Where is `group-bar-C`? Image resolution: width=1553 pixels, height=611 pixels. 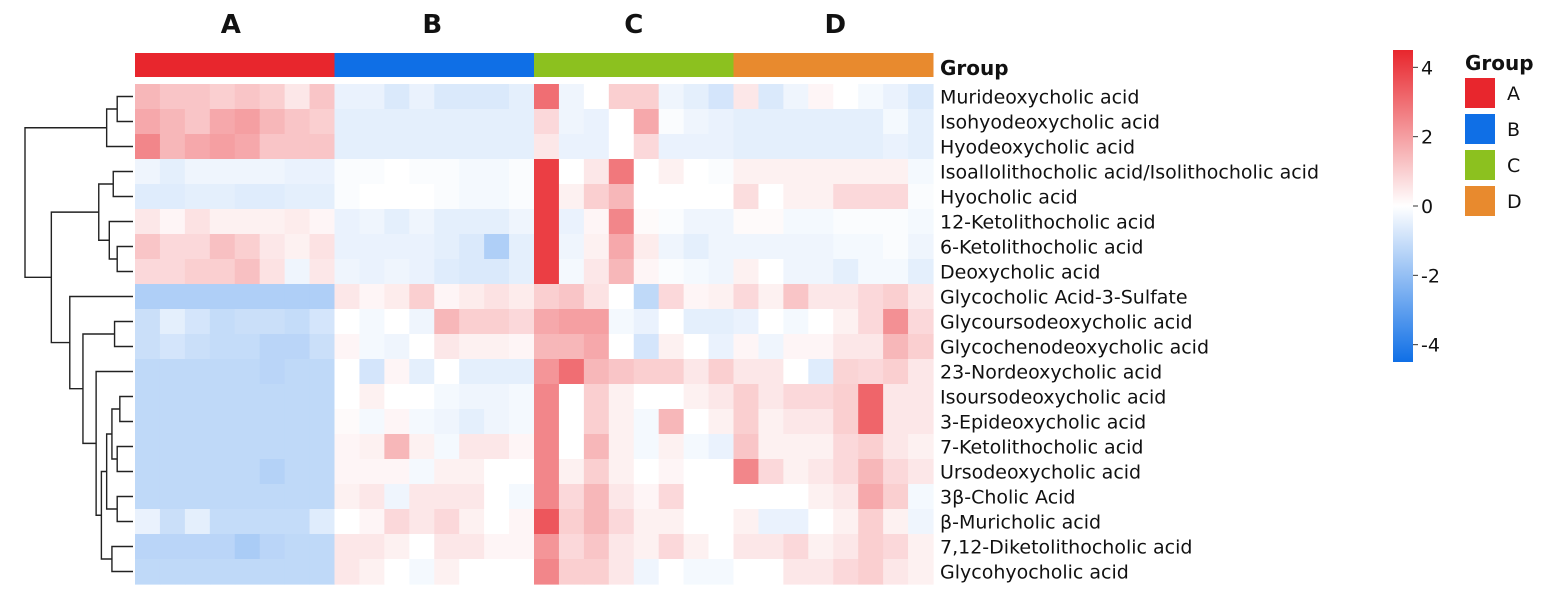
group-bar-C is located at coordinates (634, 65).